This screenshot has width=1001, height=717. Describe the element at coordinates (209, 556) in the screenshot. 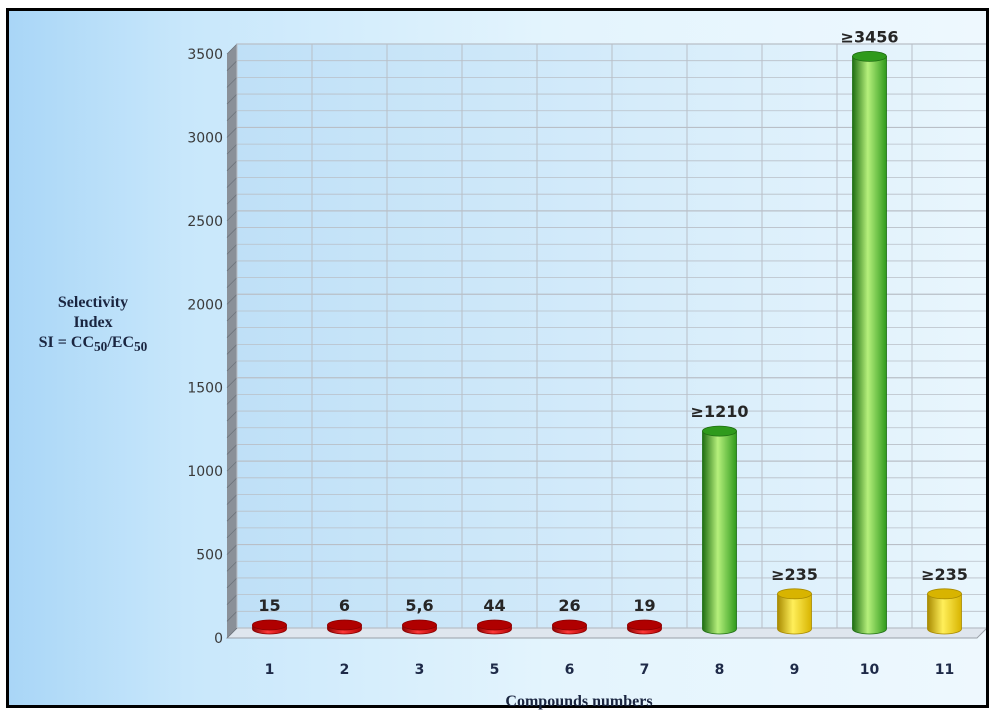

I see `y-tick-label: 500` at that location.